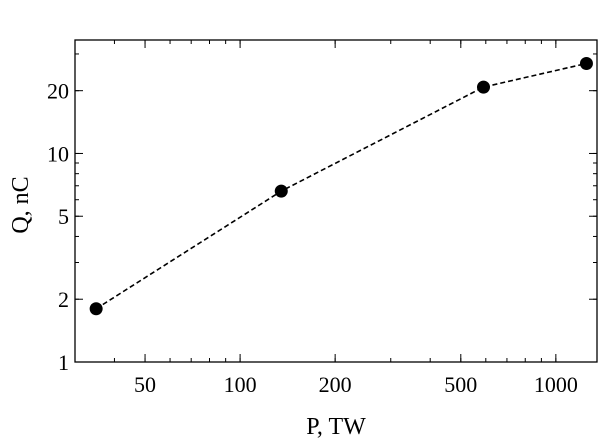 This screenshot has height=443, width=600. What do you see at coordinates (63, 216) in the screenshot?
I see `y-tick-label: 5` at bounding box center [63, 216].